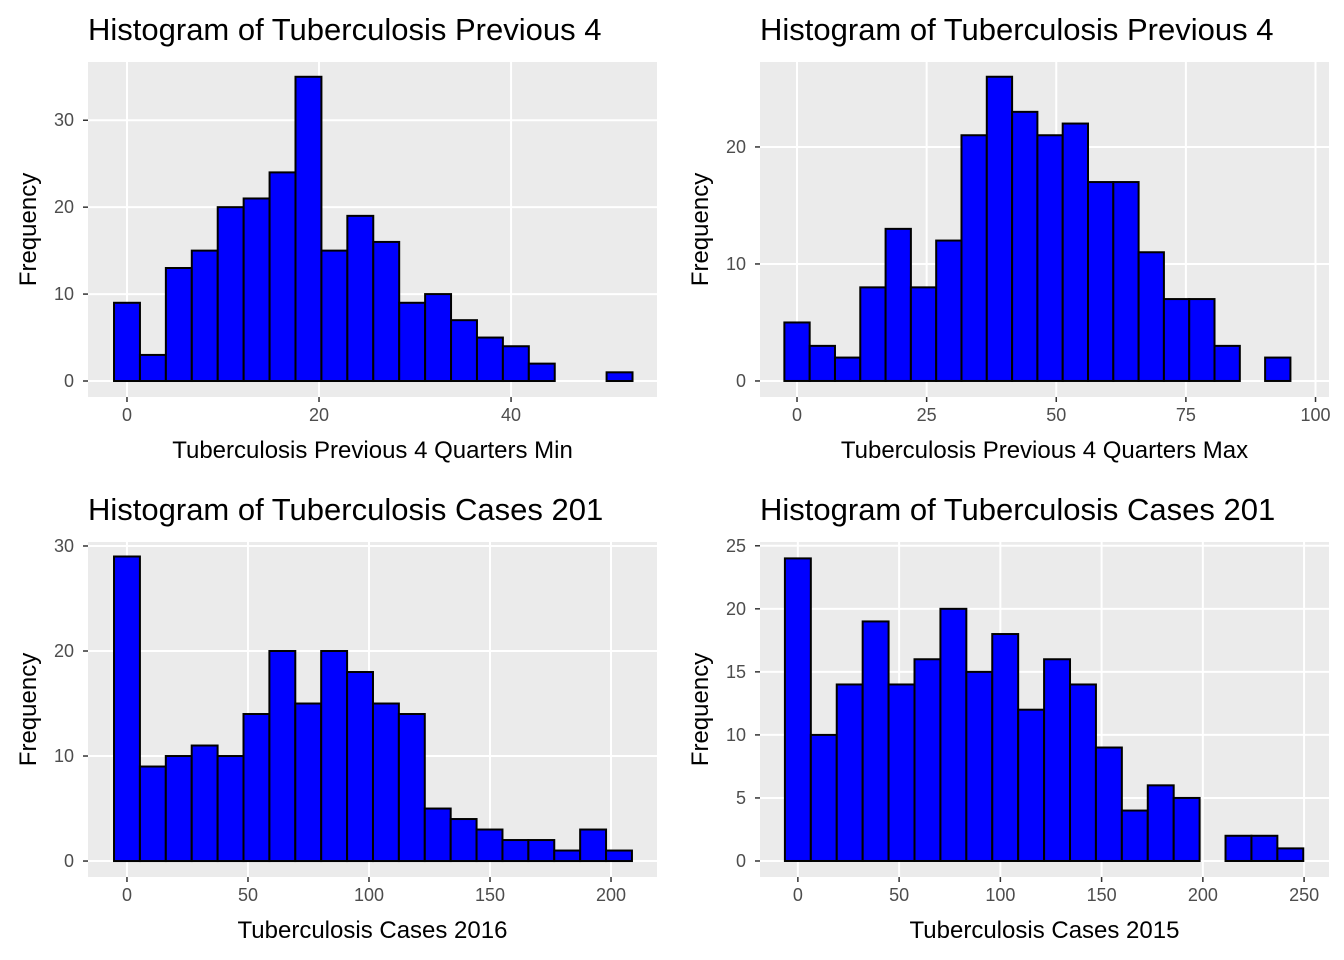 Image resolution: width=1344 pixels, height=960 pixels. What do you see at coordinates (736, 672) in the screenshot?
I see `y-tick-label: 15` at bounding box center [736, 672].